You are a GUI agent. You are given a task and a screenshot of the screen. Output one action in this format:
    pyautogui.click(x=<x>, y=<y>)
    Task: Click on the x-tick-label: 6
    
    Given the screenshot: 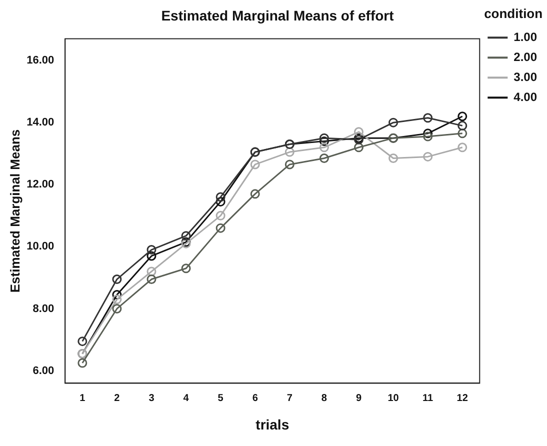 What is the action you would take?
    pyautogui.click(x=255, y=398)
    